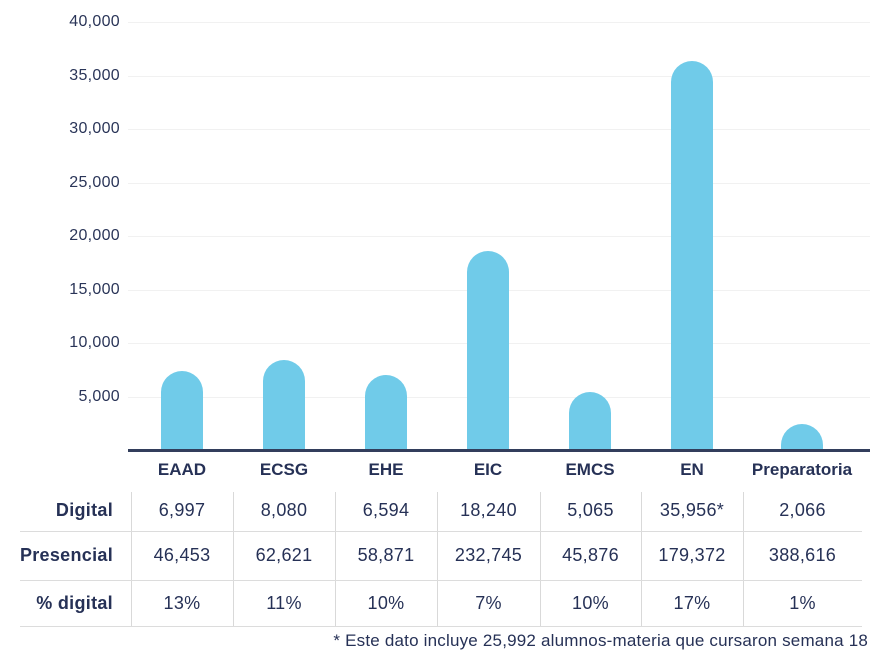 The image size is (885, 664). What do you see at coordinates (692, 510) in the screenshot?
I see `table-cell: 35,956*` at bounding box center [692, 510].